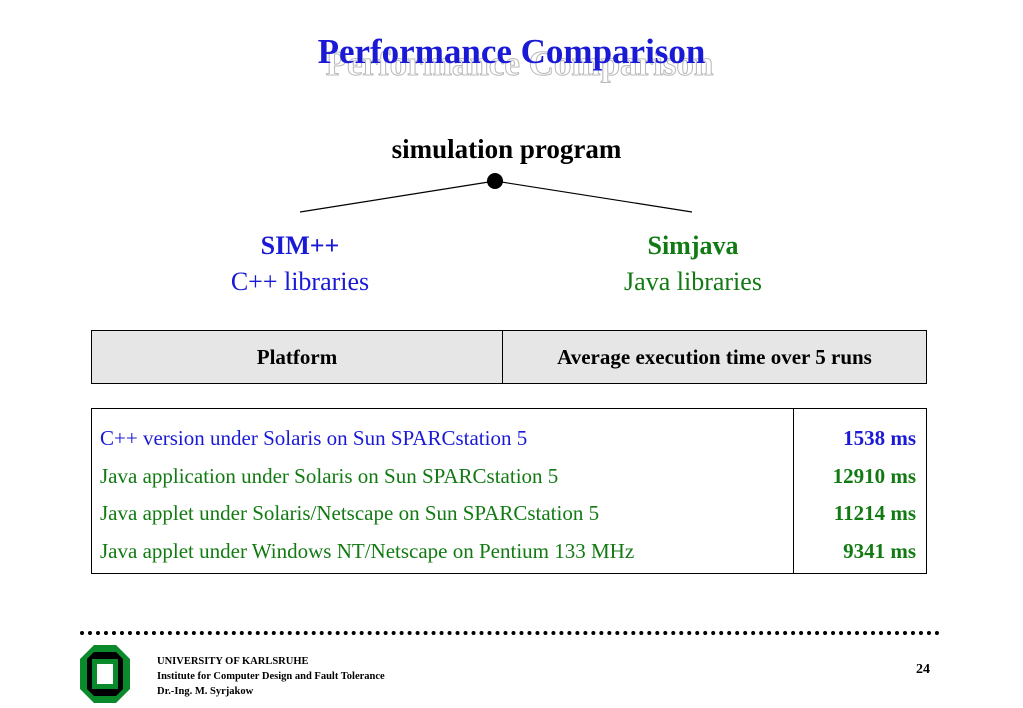 This screenshot has width=1023, height=708. I want to click on university-logo-icon, so click(105, 674).